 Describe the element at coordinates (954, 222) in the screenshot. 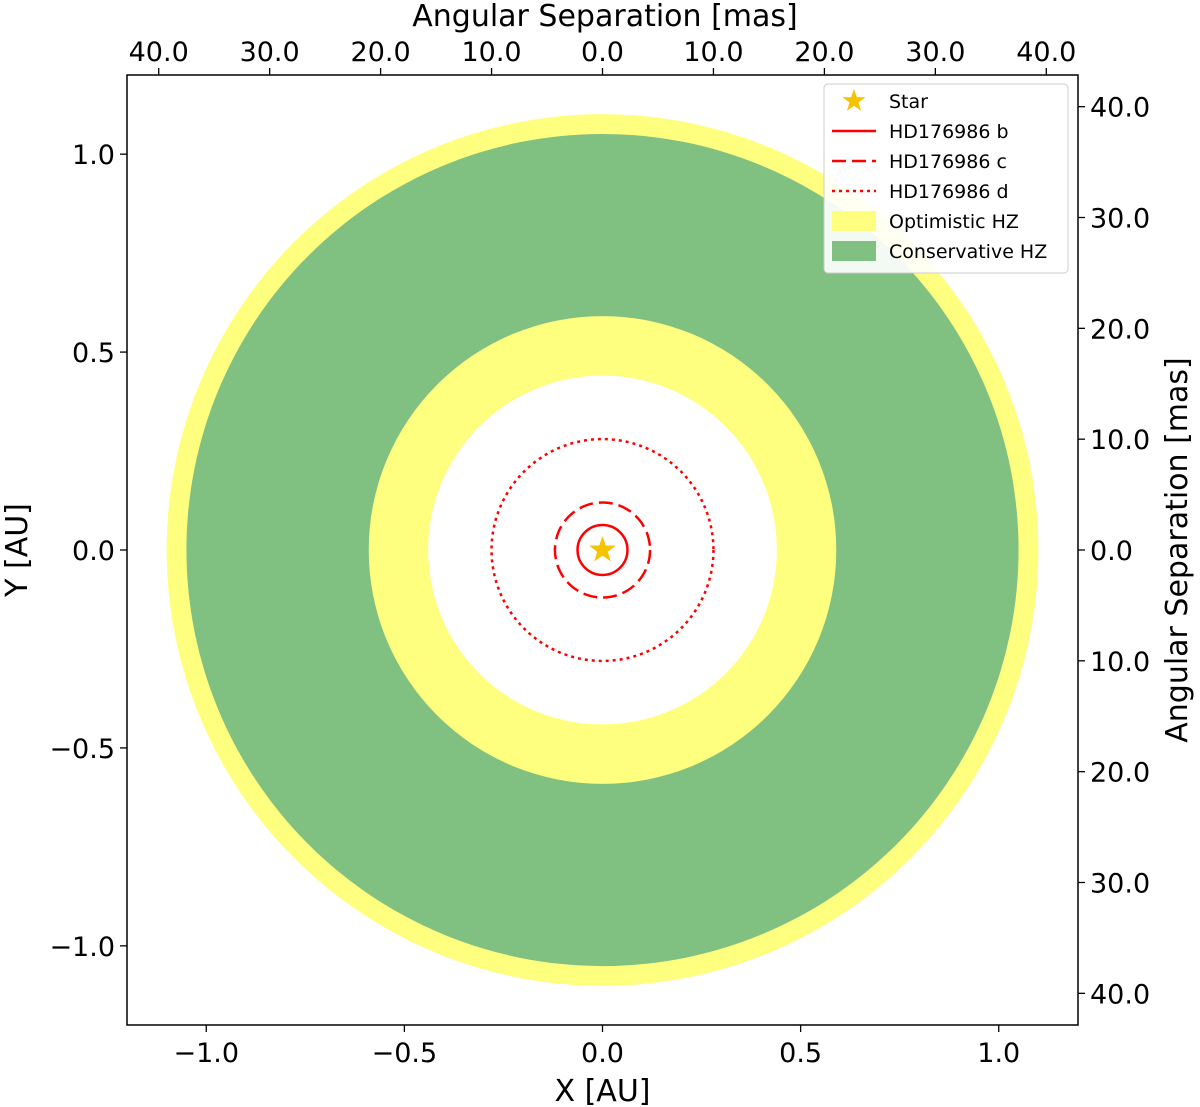

I see `legend-label: Optimistic HZ` at that location.